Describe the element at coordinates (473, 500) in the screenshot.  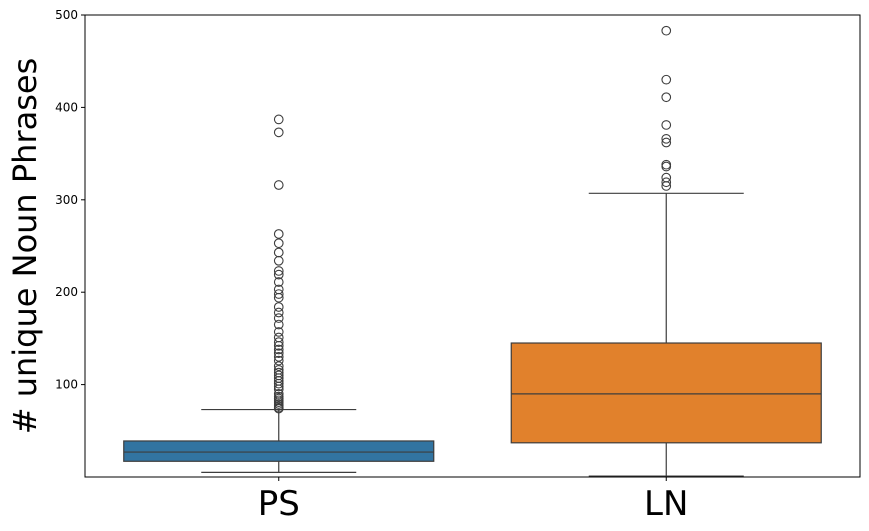
I see `x-axis: PS LN` at that location.